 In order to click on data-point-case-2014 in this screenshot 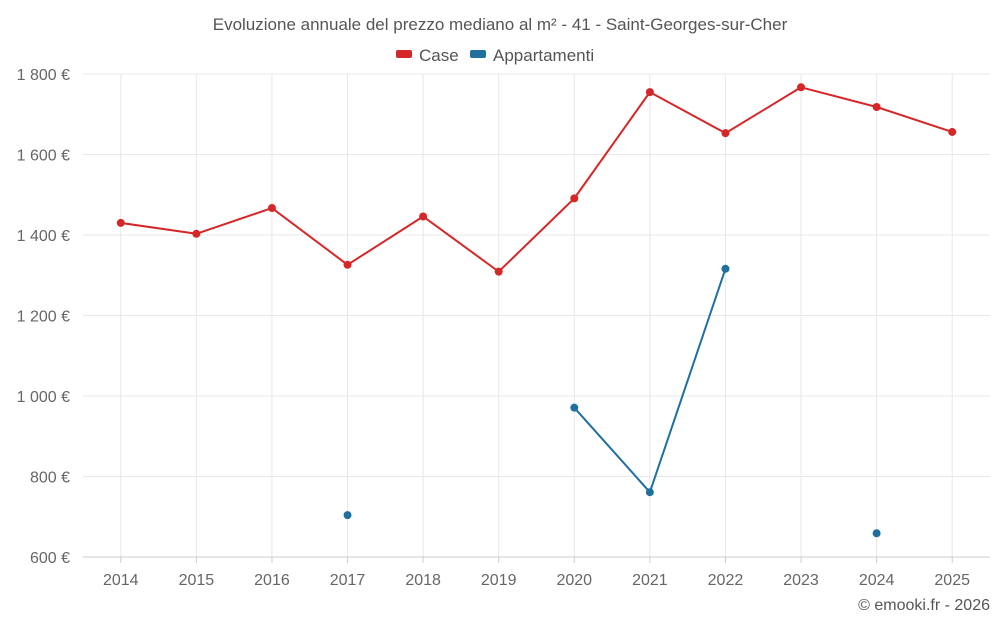, I will do `click(120, 222)`.